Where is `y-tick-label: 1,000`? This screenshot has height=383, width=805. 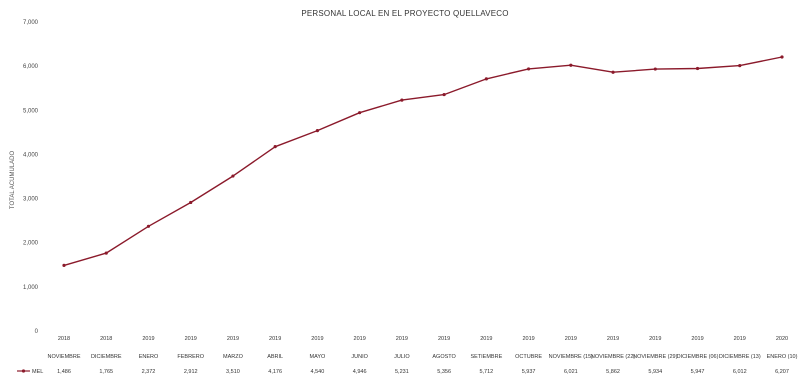 y-tick-label: 1,000 is located at coordinates (31, 288).